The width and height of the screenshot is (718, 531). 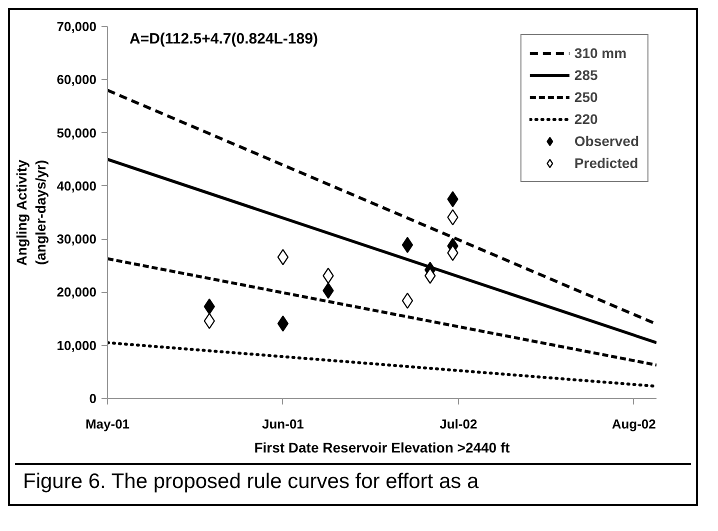 I want to click on x-axis-title: First Date Reservoir Elevation >2440 ft, so click(x=382, y=448).